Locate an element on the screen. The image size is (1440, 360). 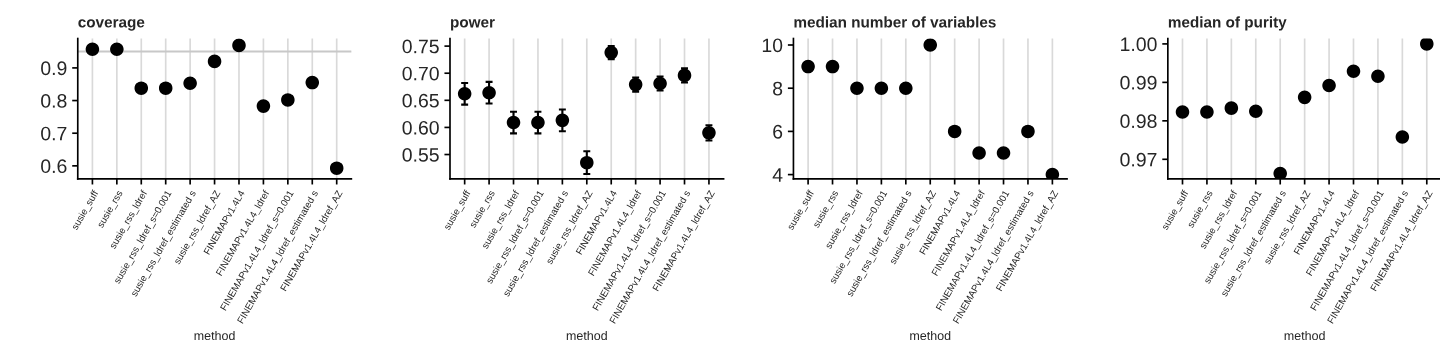
chart-title: coverage is located at coordinates (111, 25).